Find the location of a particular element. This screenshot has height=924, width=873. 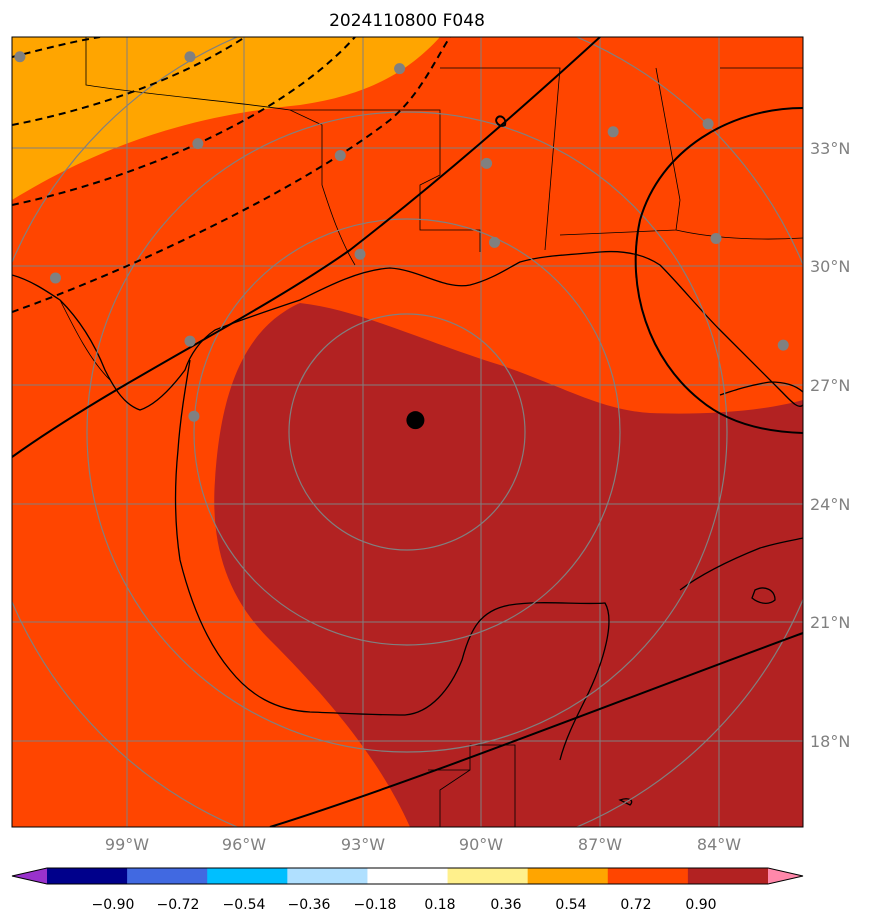

colorbar-tick-label: 0.36 is located at coordinates (505, 905).